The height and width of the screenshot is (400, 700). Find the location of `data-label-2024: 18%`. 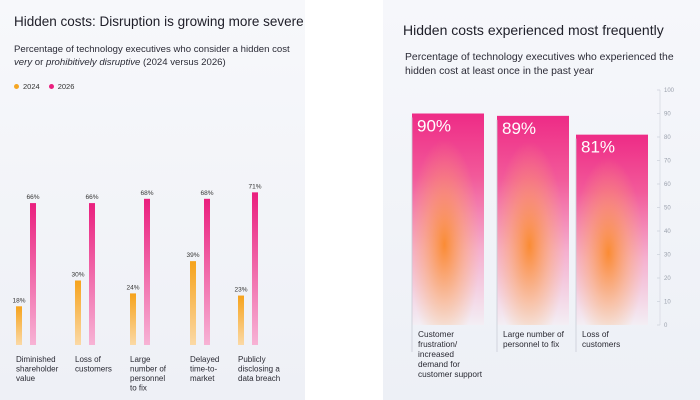

data-label-2024: 18% is located at coordinates (18, 300).